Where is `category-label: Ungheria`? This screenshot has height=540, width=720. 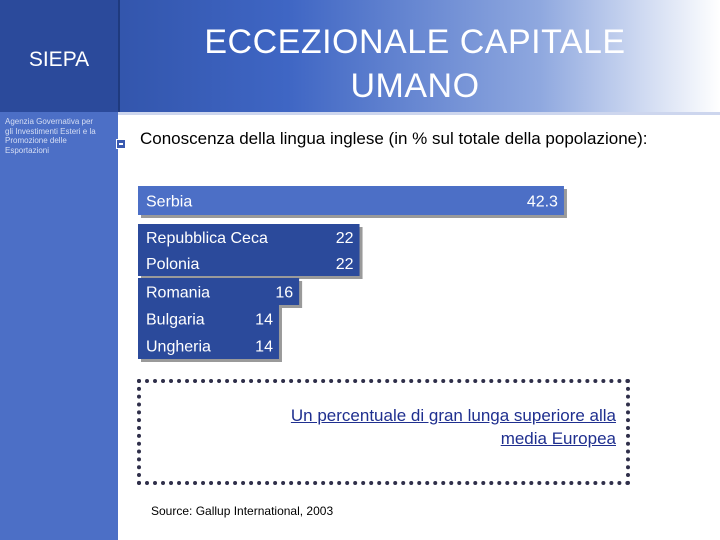
category-label: Ungheria is located at coordinates (178, 347).